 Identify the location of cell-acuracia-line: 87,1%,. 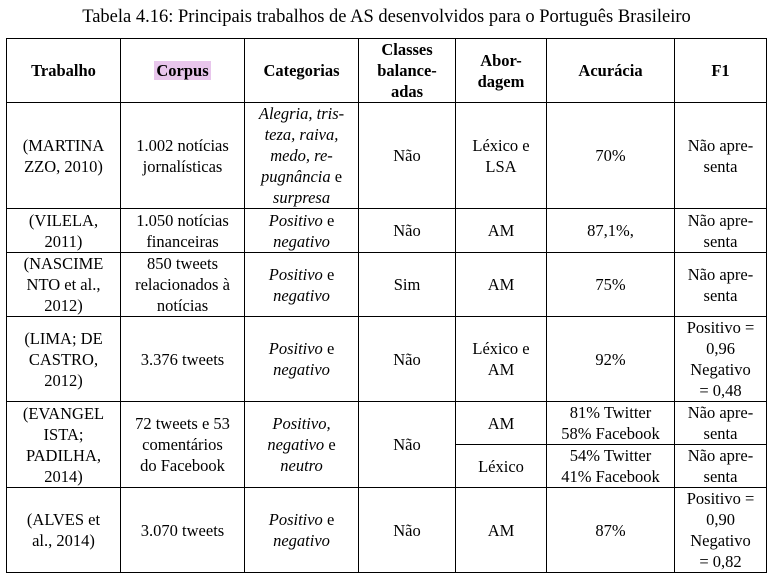
(610, 230).